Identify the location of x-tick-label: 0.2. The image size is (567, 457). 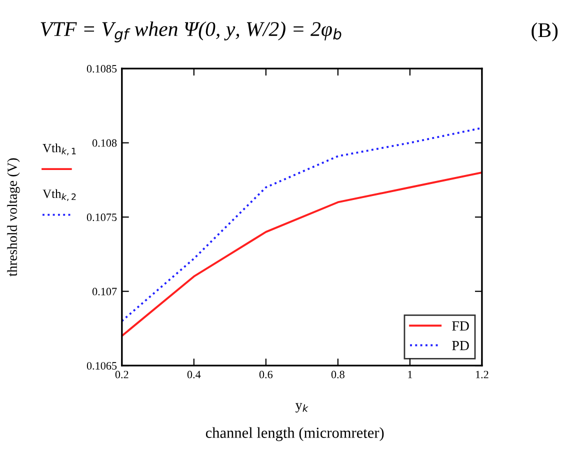
(121, 374).